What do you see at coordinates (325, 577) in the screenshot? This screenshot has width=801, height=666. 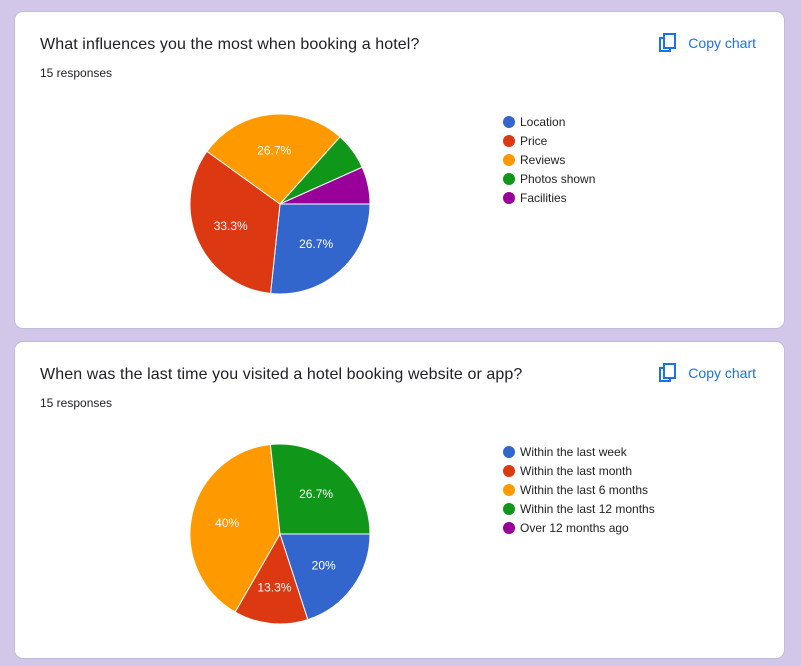 I see `pie-slice-within-the-last-week` at bounding box center [325, 577].